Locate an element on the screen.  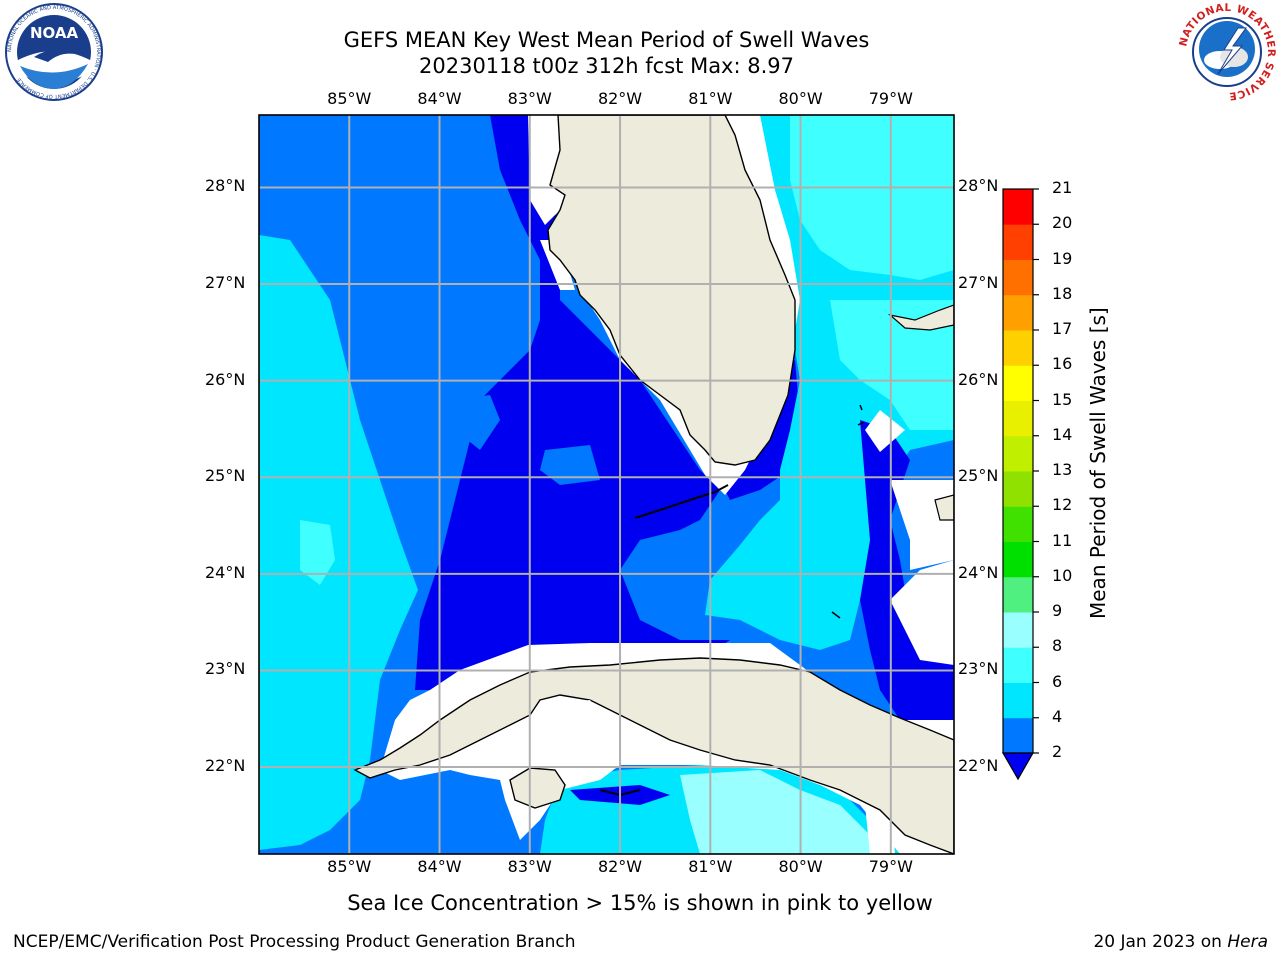
lat-label-left: 22°N is located at coordinates (225, 766).